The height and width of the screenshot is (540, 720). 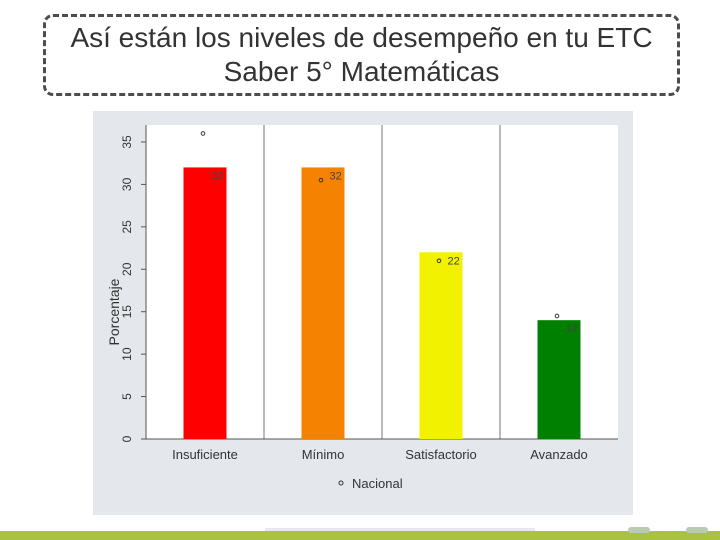 I want to click on x-tick-label: Insuficiente, so click(x=205, y=454).